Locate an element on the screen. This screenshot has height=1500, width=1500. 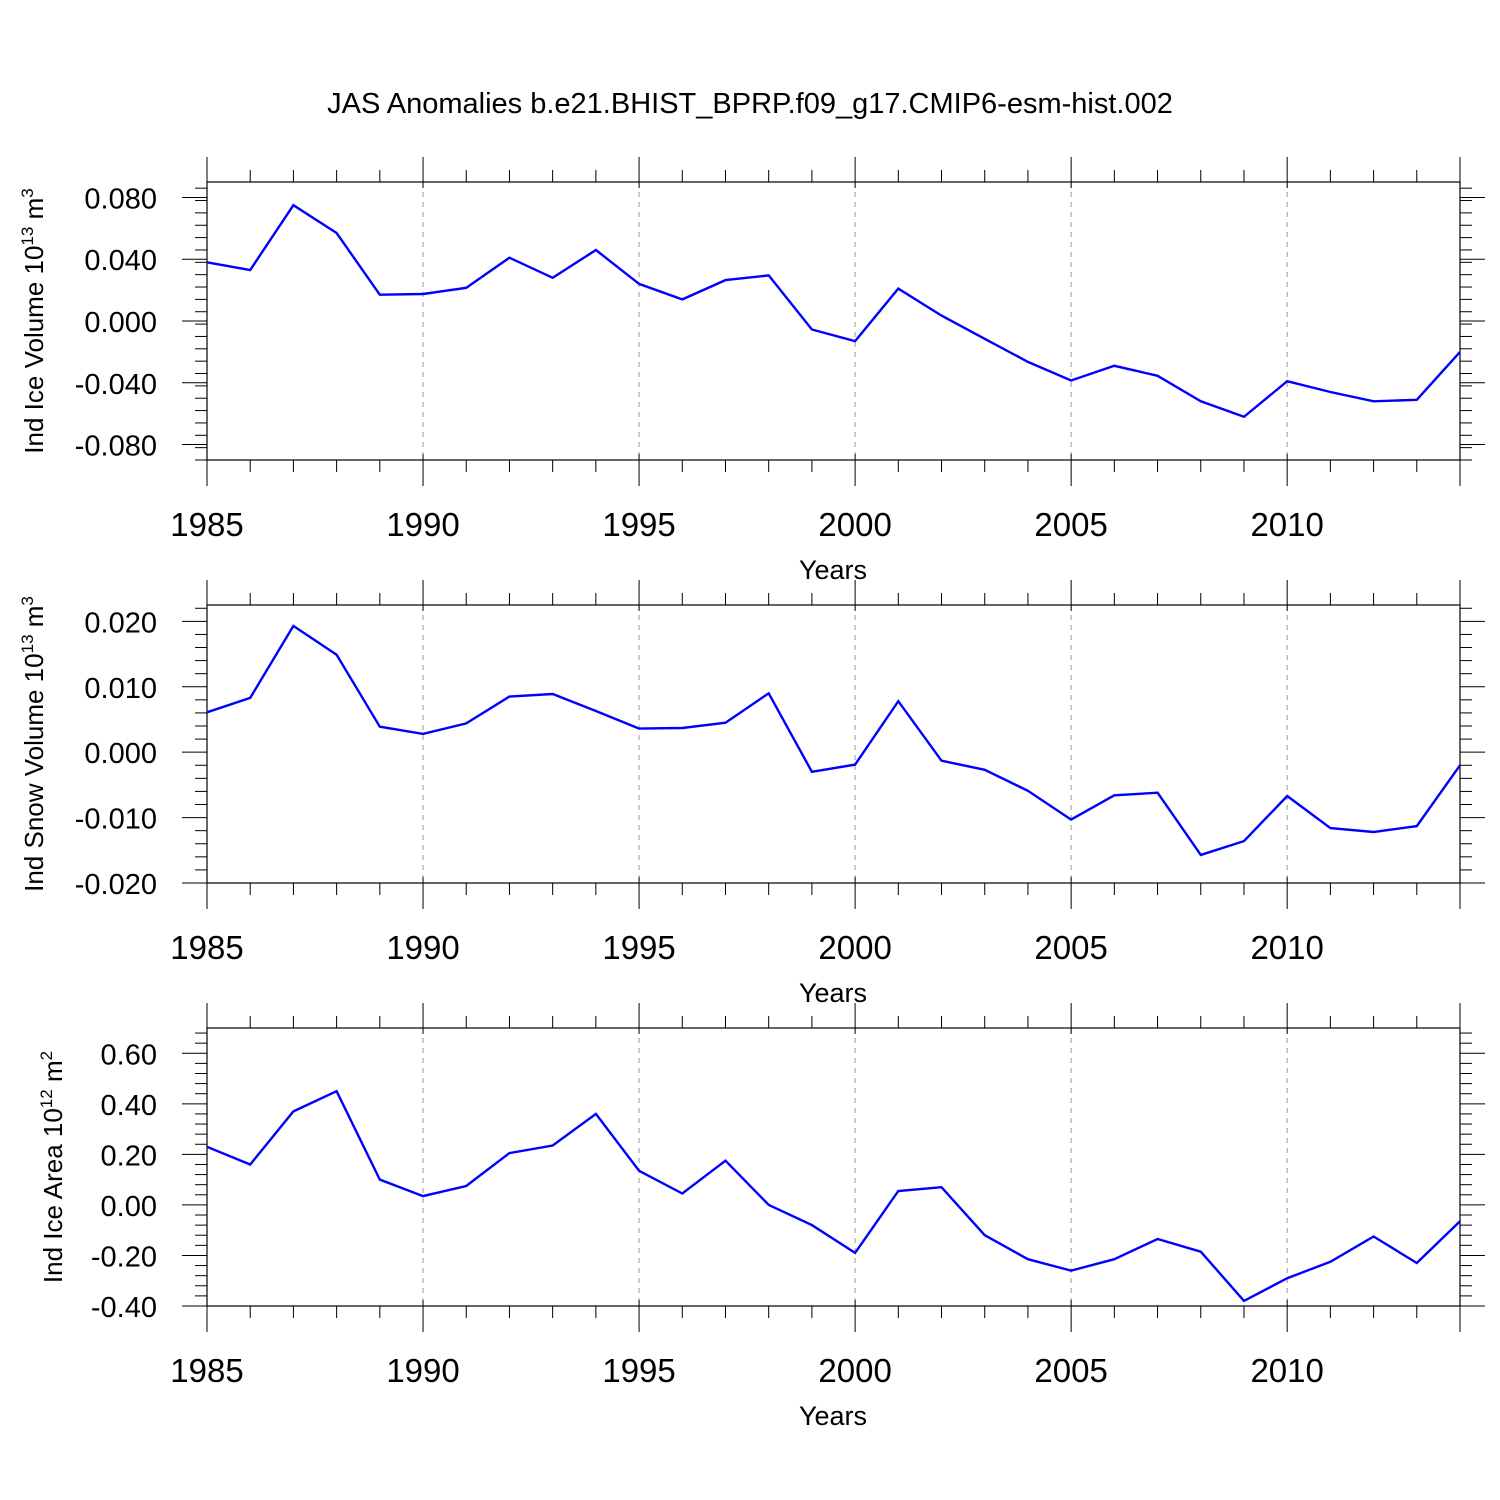
y-axis-label: Ind Ice Area 1012 m2 is located at coordinates (52, 1167).